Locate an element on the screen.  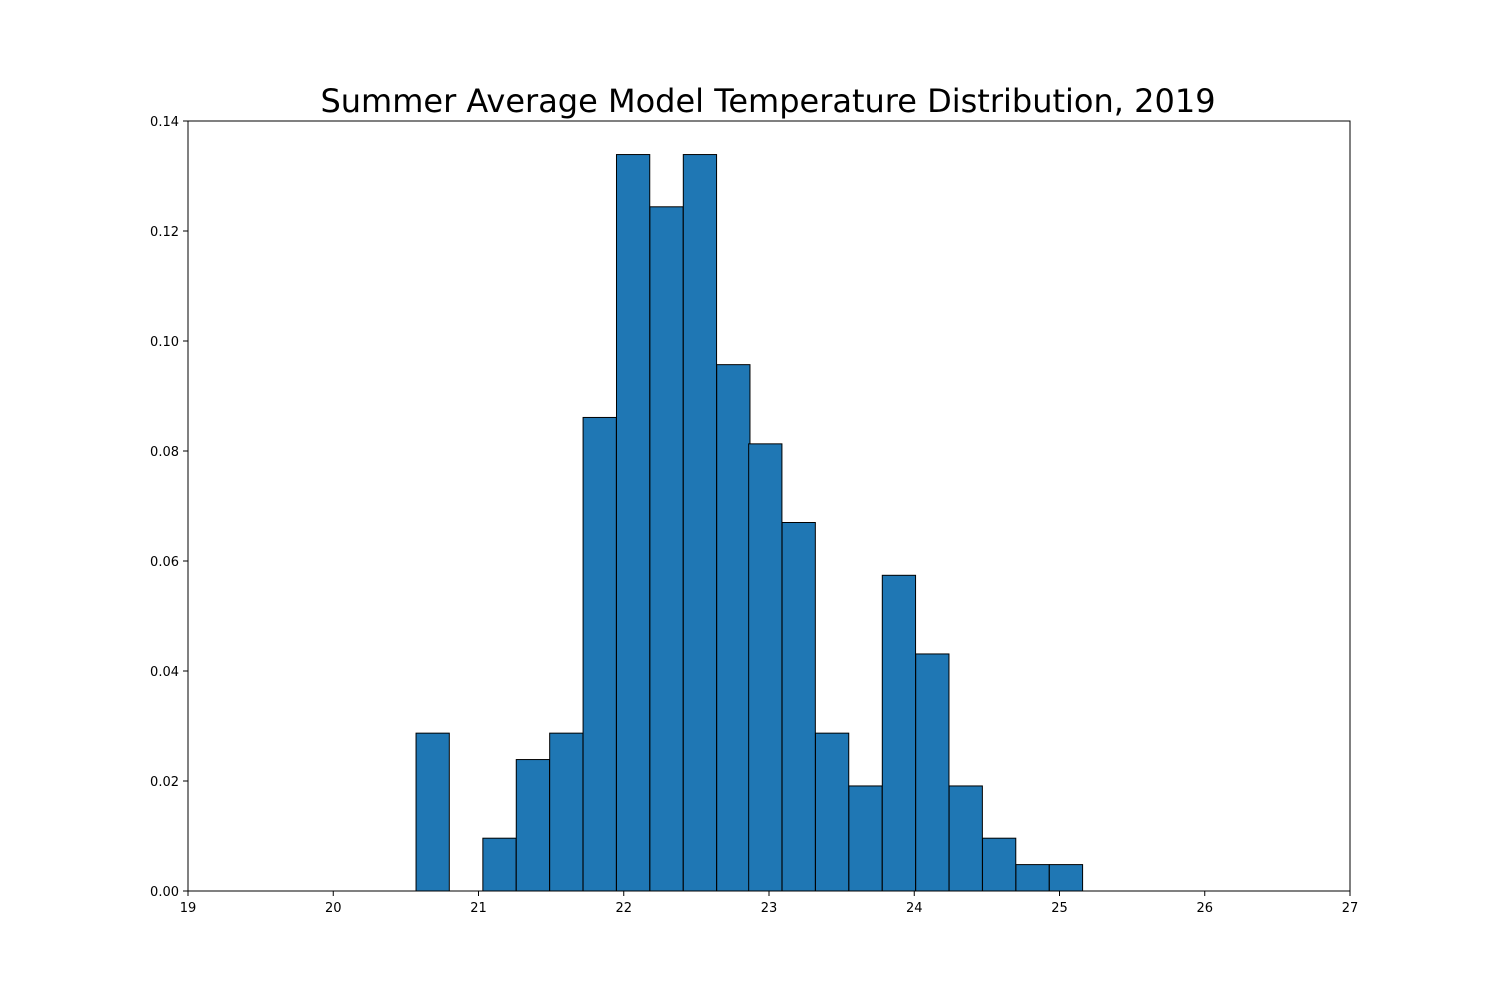
x-axis-ticks: 19 20 21 22 23 24 25 26 27 is located at coordinates (769, 903).